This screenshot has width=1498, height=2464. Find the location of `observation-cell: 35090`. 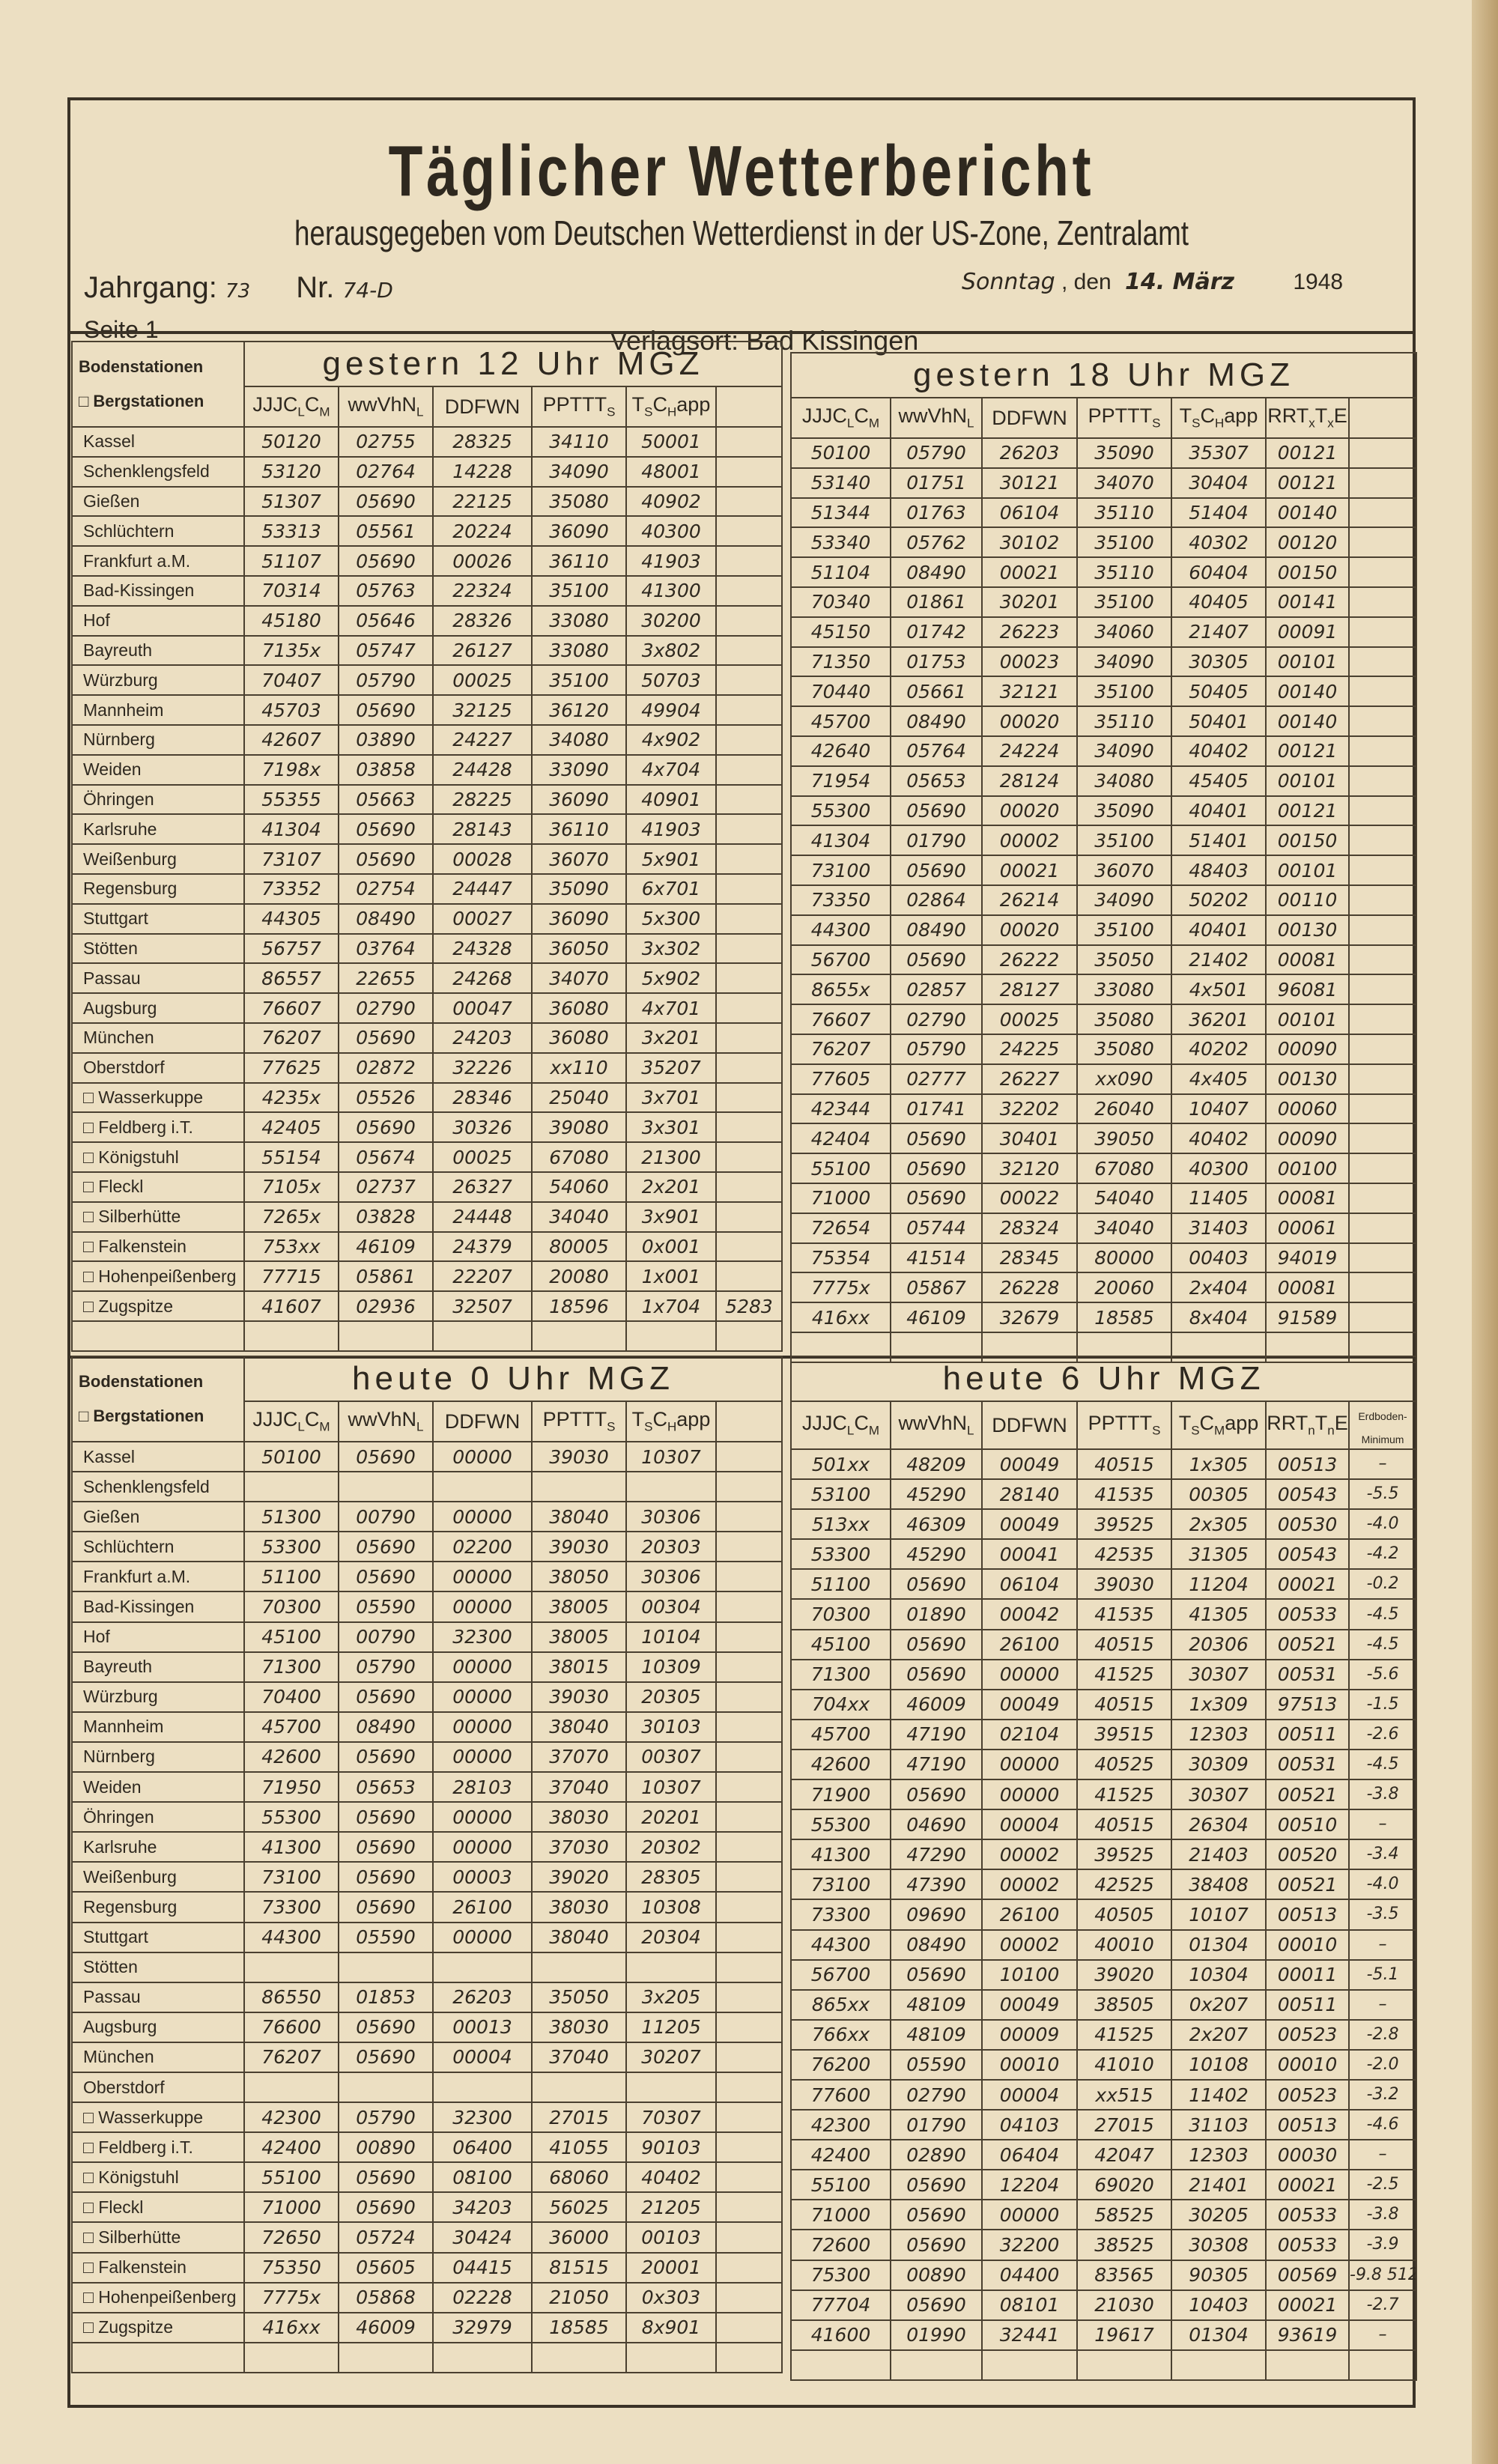

observation-cell: 35090 is located at coordinates (1124, 453).